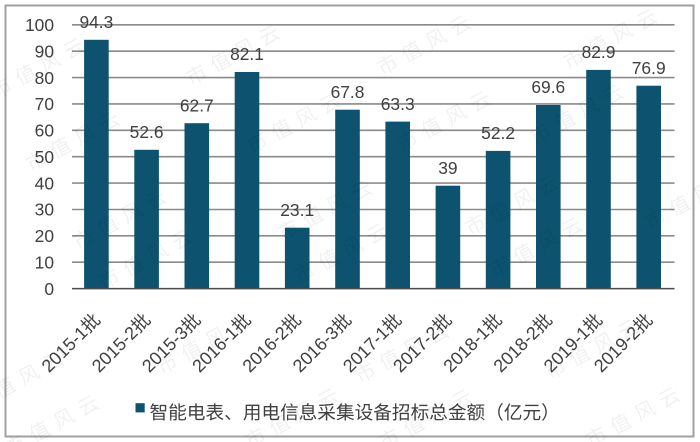 This screenshot has width=700, height=442. What do you see at coordinates (39, 25) in the screenshot?
I see `svg-text: 100` at bounding box center [39, 25].